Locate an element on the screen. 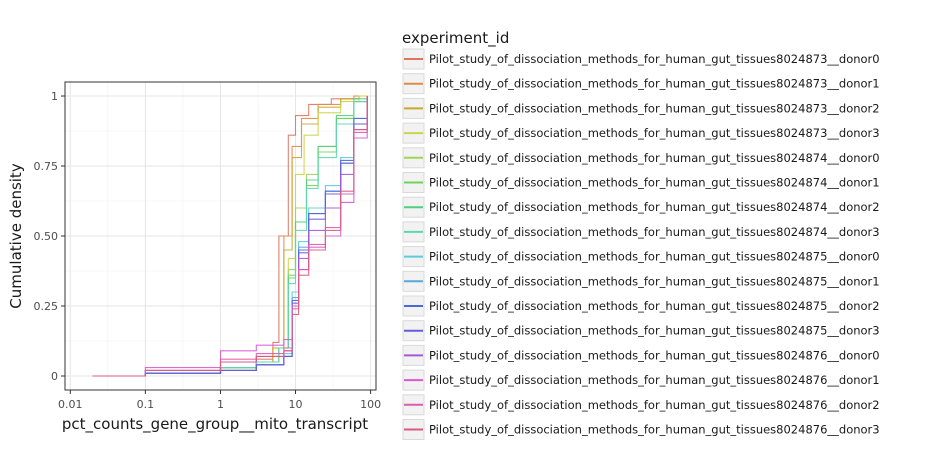 The width and height of the screenshot is (936, 469). x-tick-label: 10 is located at coordinates (296, 404).